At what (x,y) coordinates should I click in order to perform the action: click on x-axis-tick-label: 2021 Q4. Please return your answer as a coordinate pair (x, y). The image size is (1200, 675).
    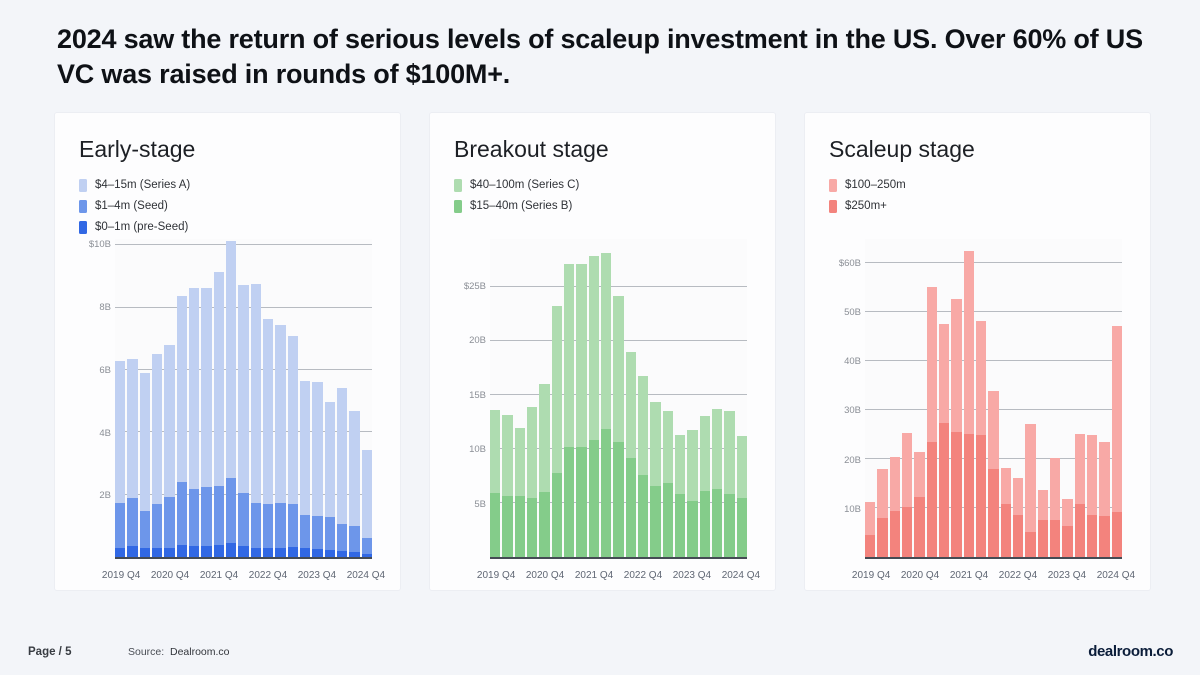
    Looking at the image, I should click on (594, 575).